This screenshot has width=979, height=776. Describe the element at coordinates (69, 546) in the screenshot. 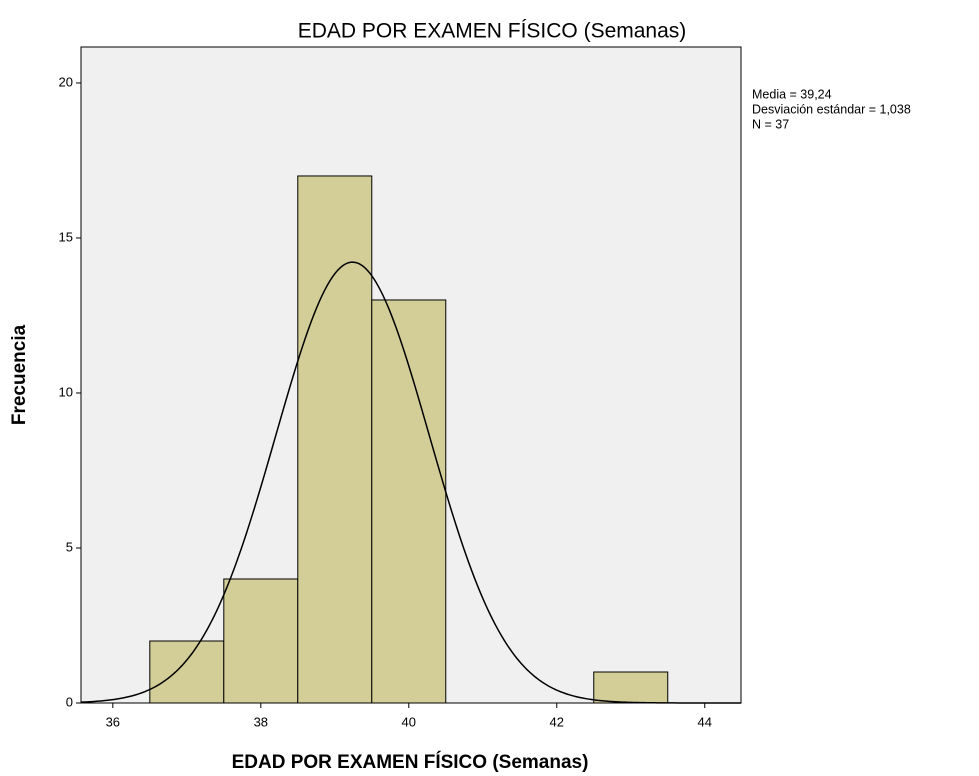

I see `y-tick-label: 5` at that location.